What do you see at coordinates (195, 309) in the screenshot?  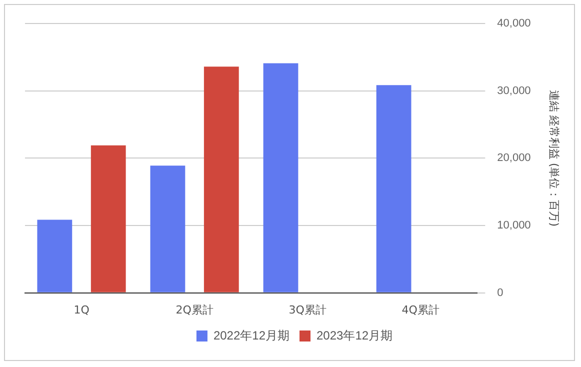 I see `x-tick-label: 2Q累計` at bounding box center [195, 309].